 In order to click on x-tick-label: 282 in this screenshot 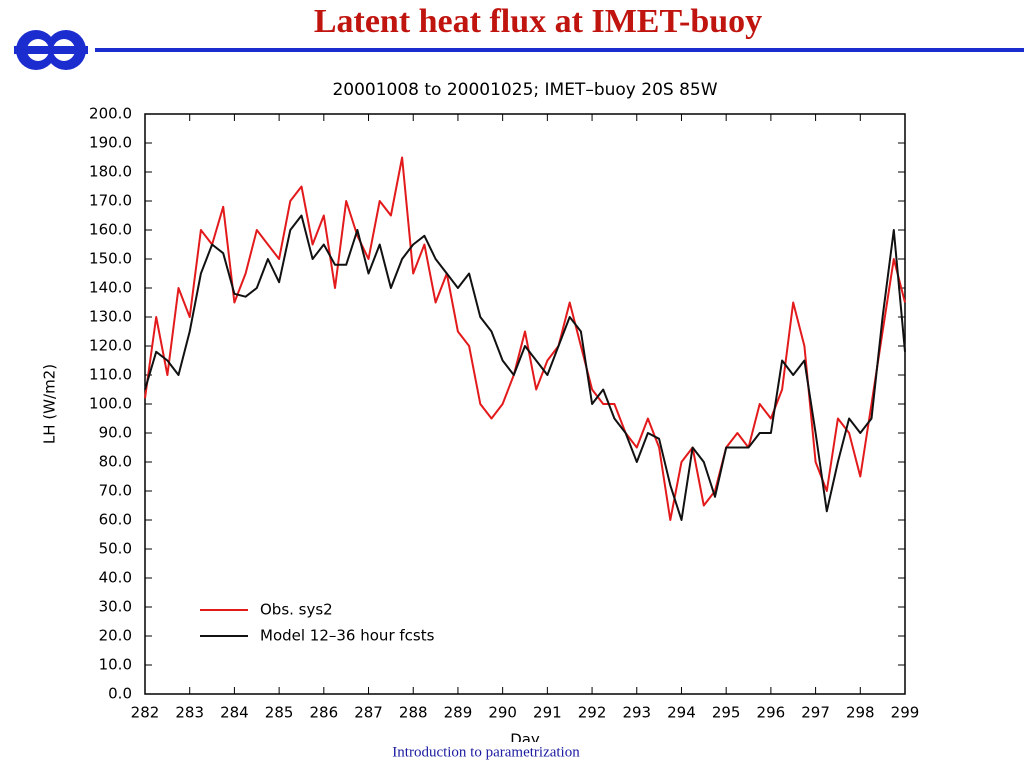, I will do `click(145, 713)`.